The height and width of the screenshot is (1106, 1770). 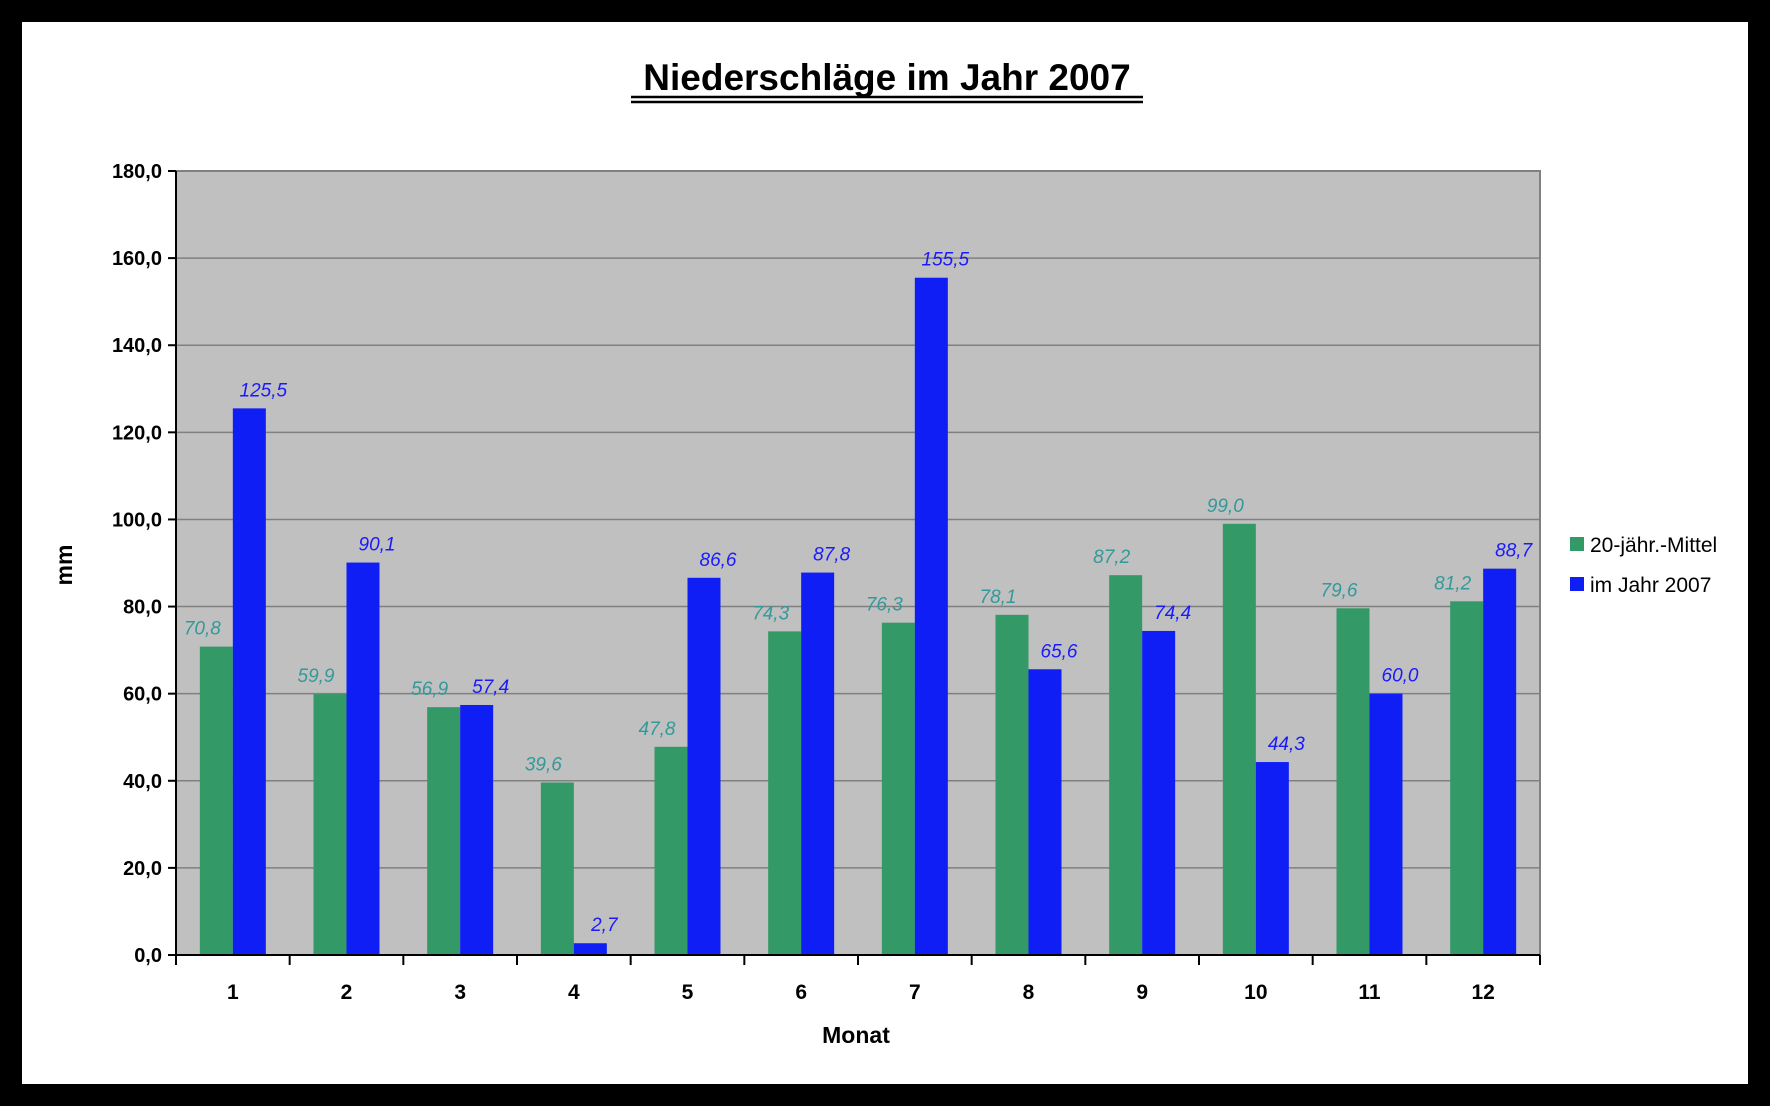 I want to click on x-tick-label: 10, so click(x=1255, y=992).